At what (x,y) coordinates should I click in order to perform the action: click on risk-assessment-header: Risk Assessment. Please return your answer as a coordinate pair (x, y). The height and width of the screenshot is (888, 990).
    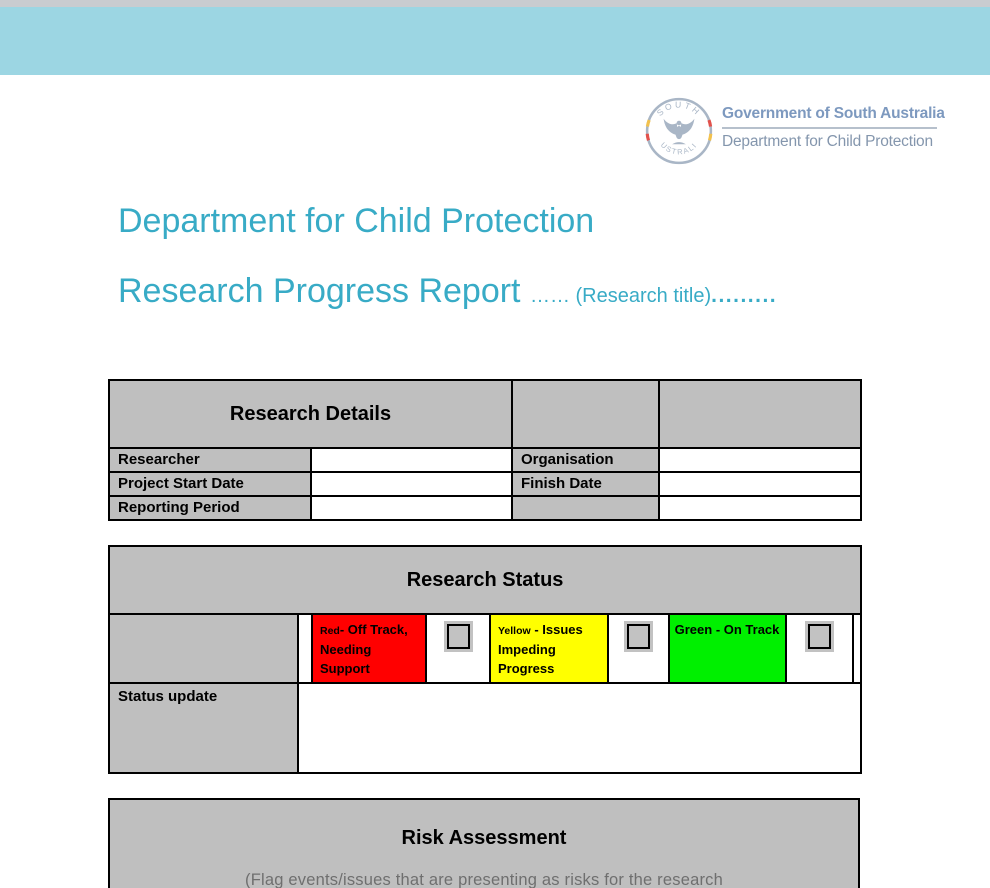
    Looking at the image, I should click on (484, 838).